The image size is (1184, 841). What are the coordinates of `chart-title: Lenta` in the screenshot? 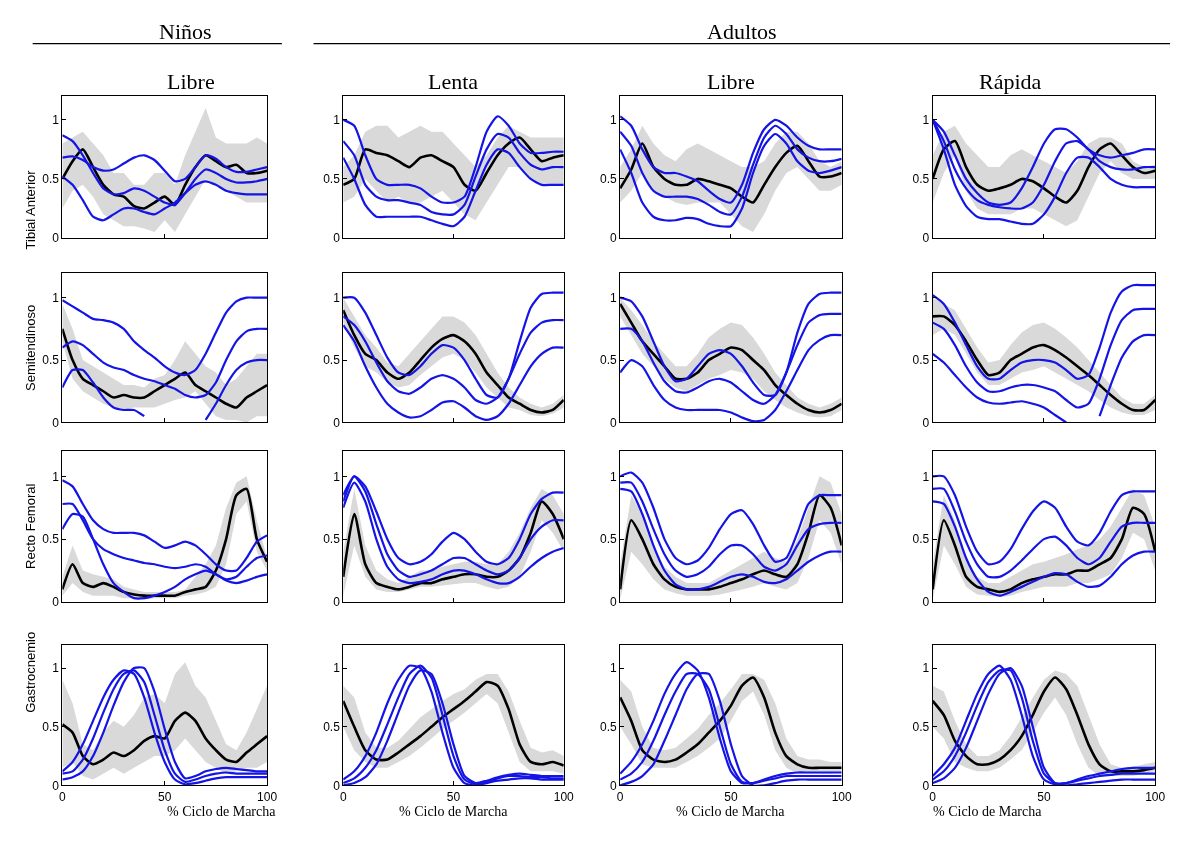 It's located at (453, 81).